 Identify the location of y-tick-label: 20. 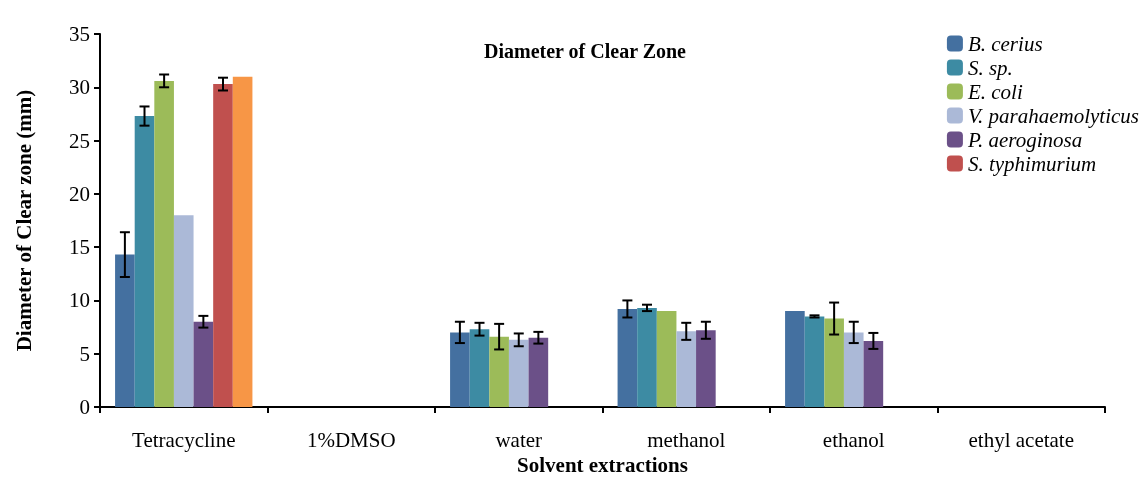
(79, 193).